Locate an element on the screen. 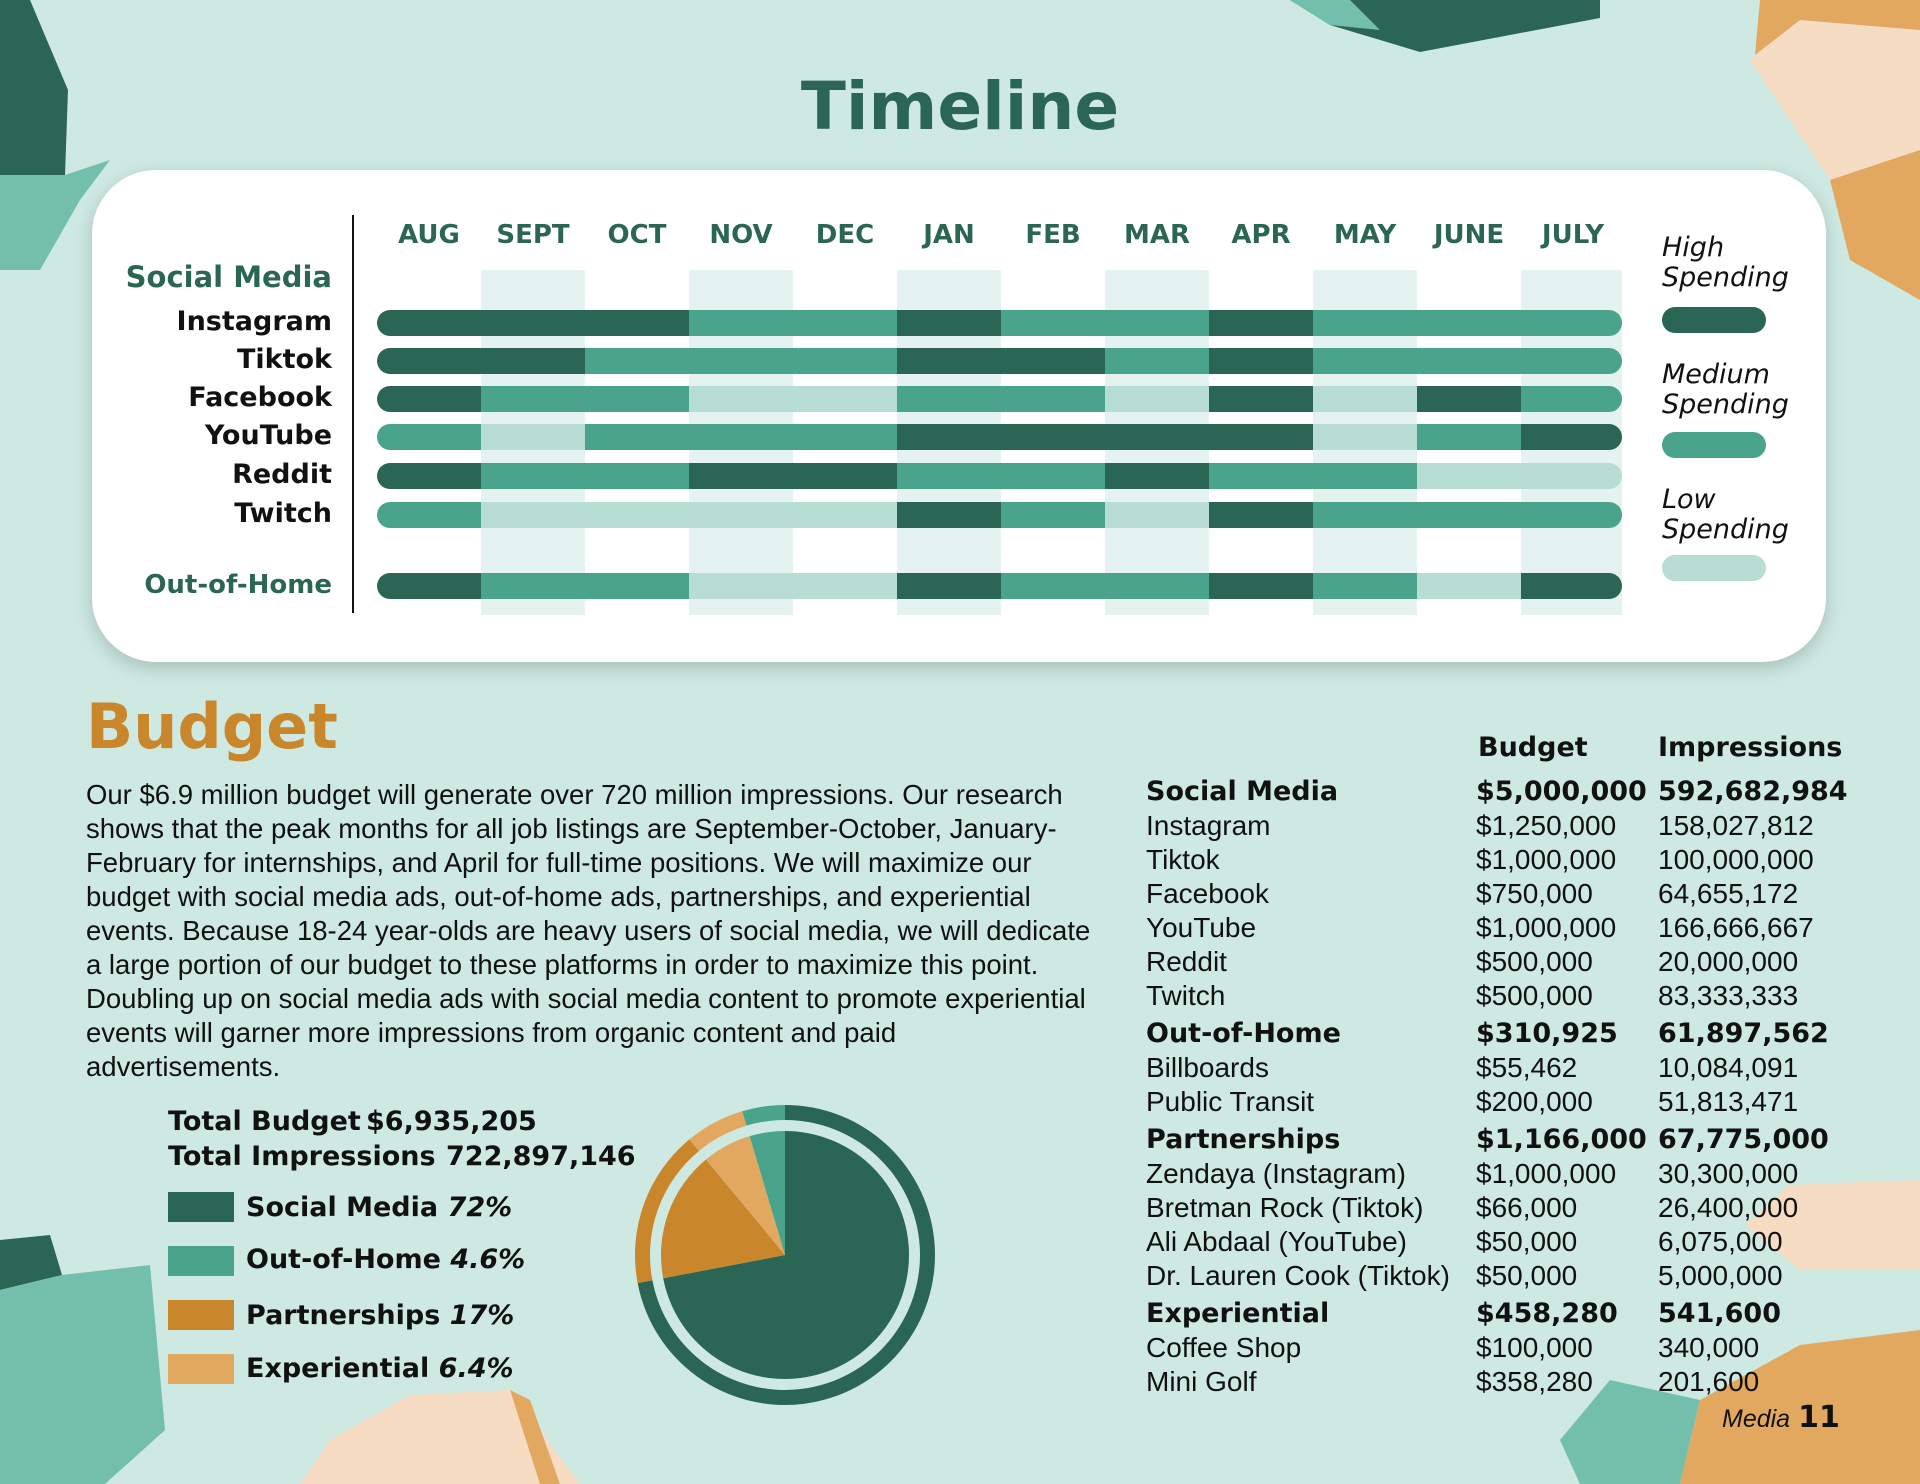 The image size is (1920, 1484). legend-medium-swatch is located at coordinates (1714, 445).